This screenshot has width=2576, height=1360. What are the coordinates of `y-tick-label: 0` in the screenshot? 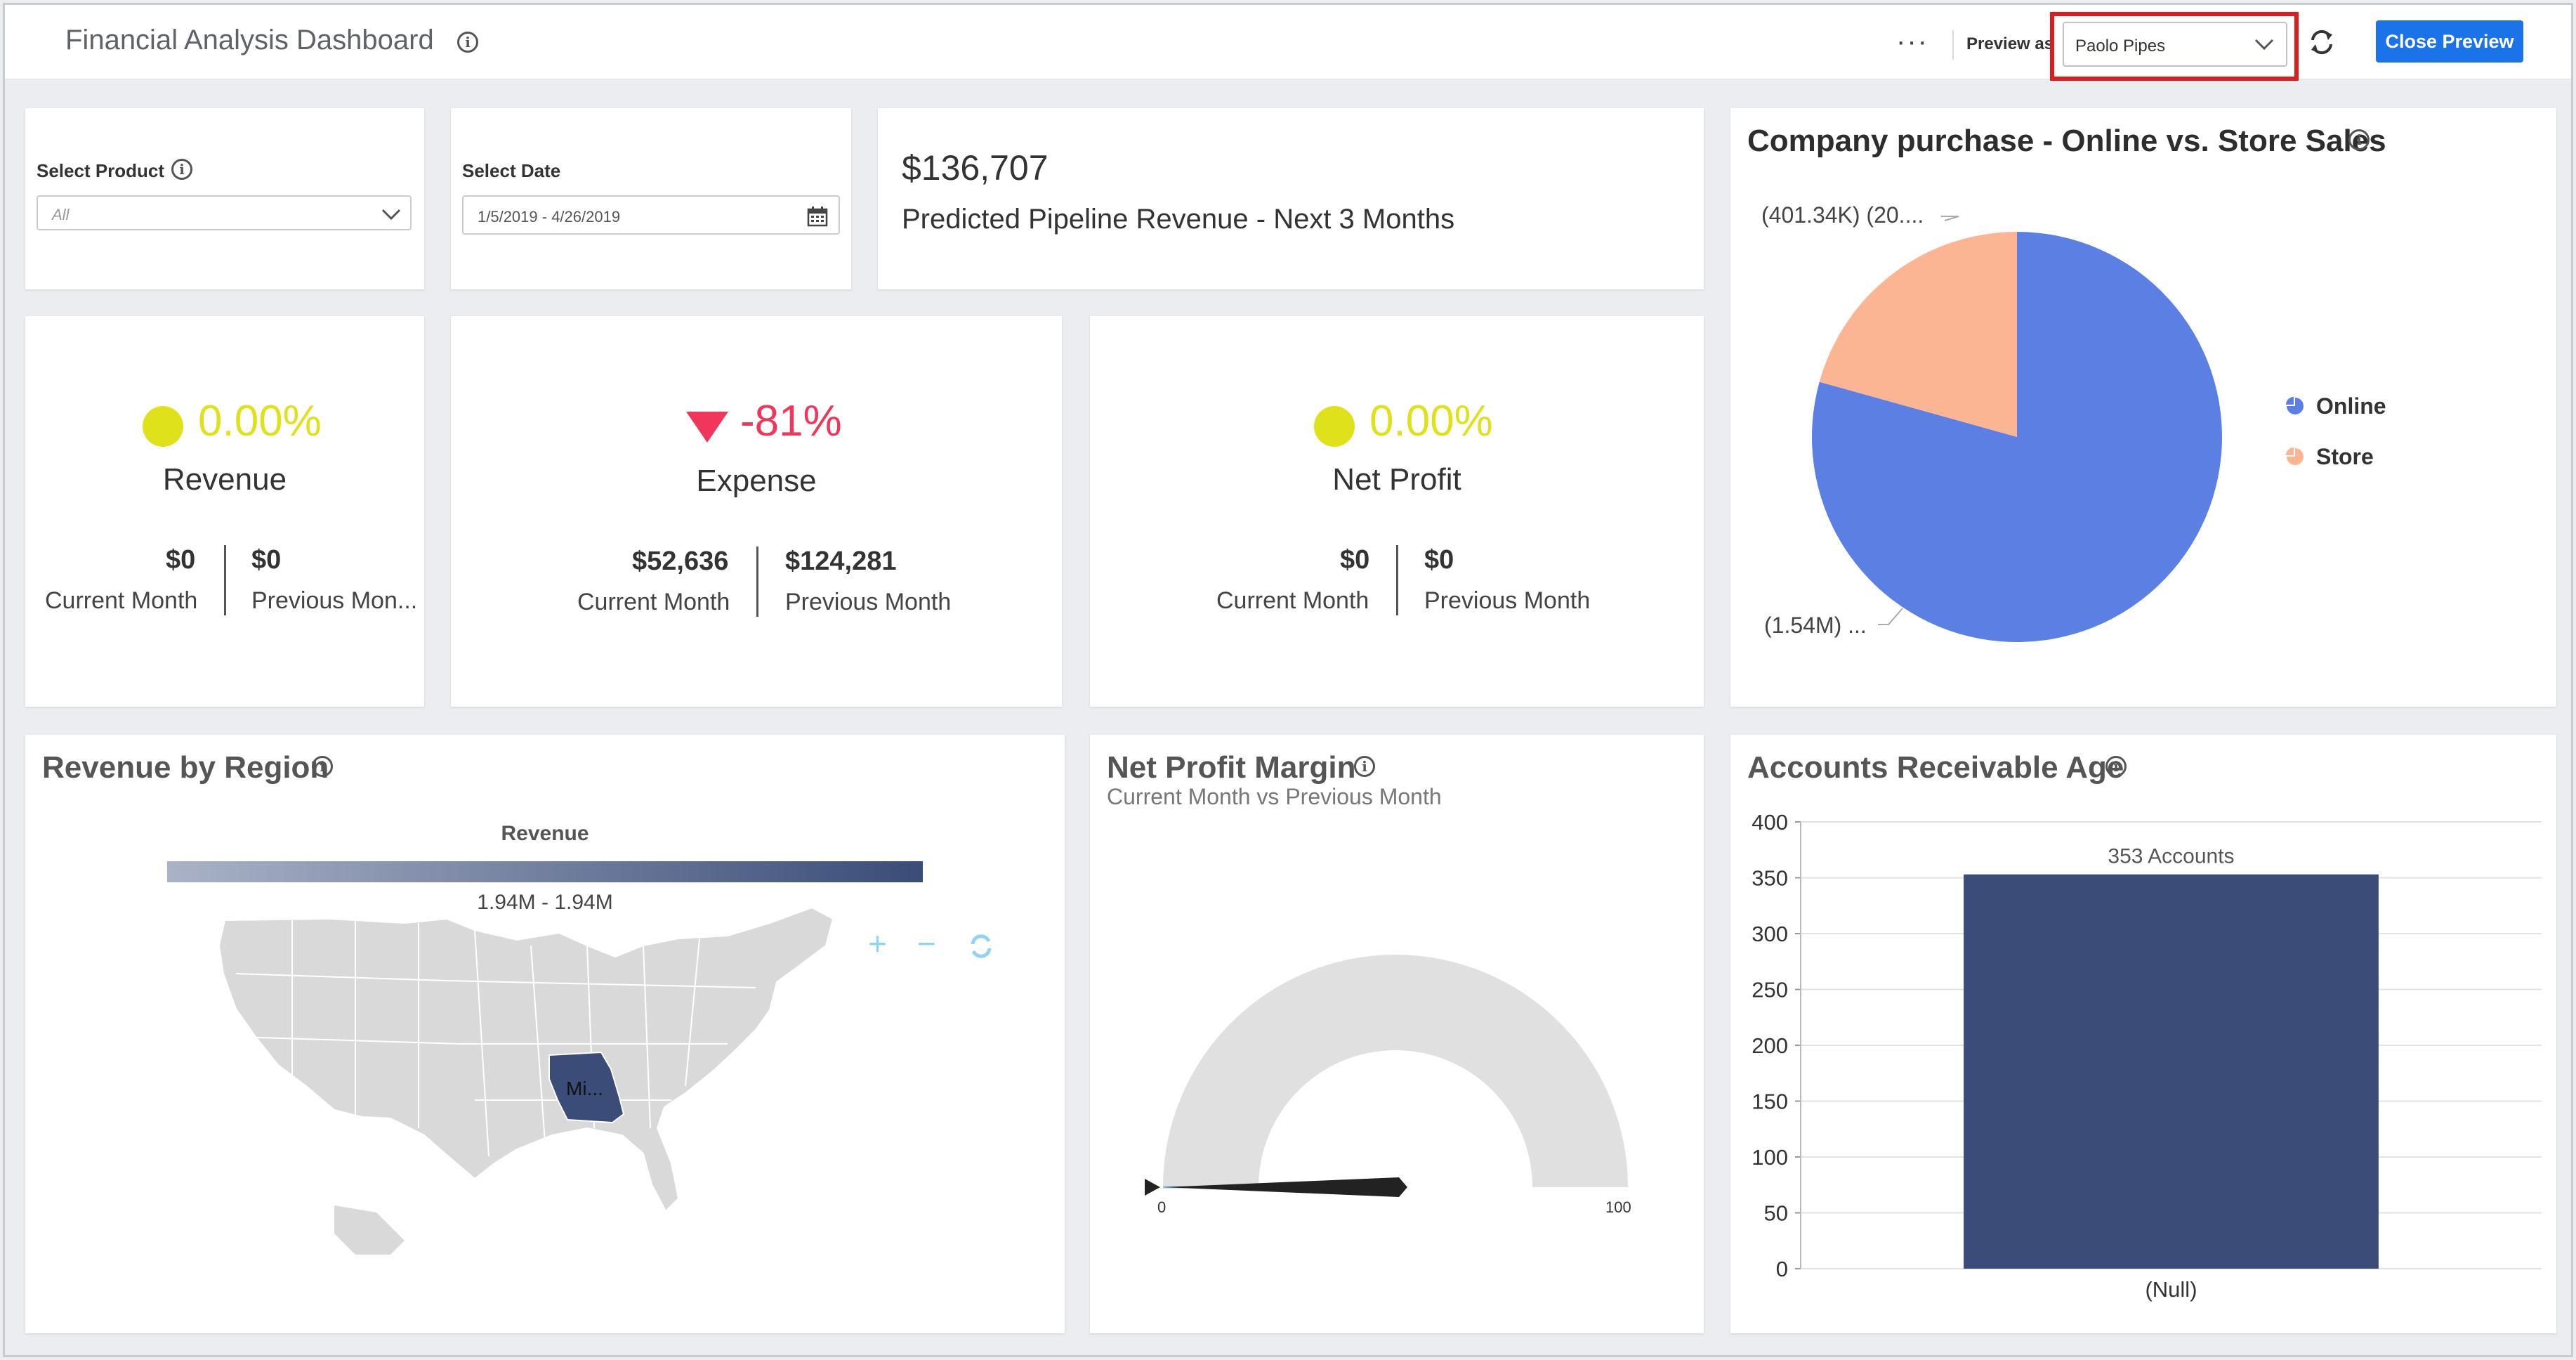 It's located at (1782, 1269).